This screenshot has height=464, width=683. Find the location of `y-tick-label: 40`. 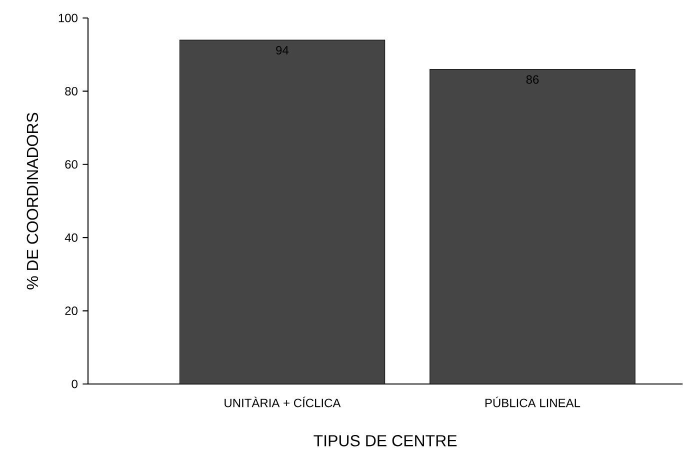

y-tick-label: 40 is located at coordinates (71, 237).